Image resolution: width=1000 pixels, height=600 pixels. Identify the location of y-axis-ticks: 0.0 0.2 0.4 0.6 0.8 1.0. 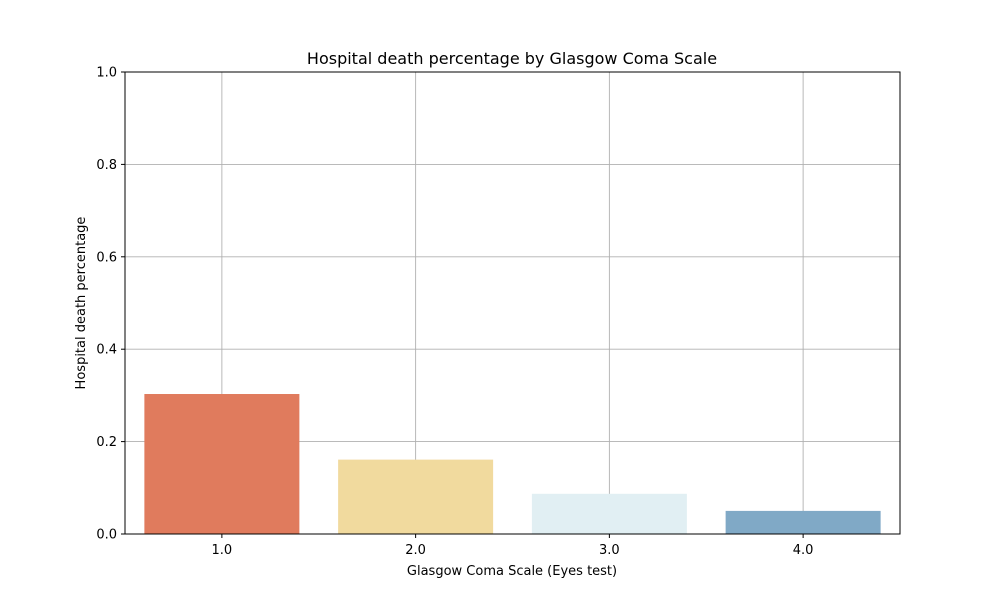
(110, 304).